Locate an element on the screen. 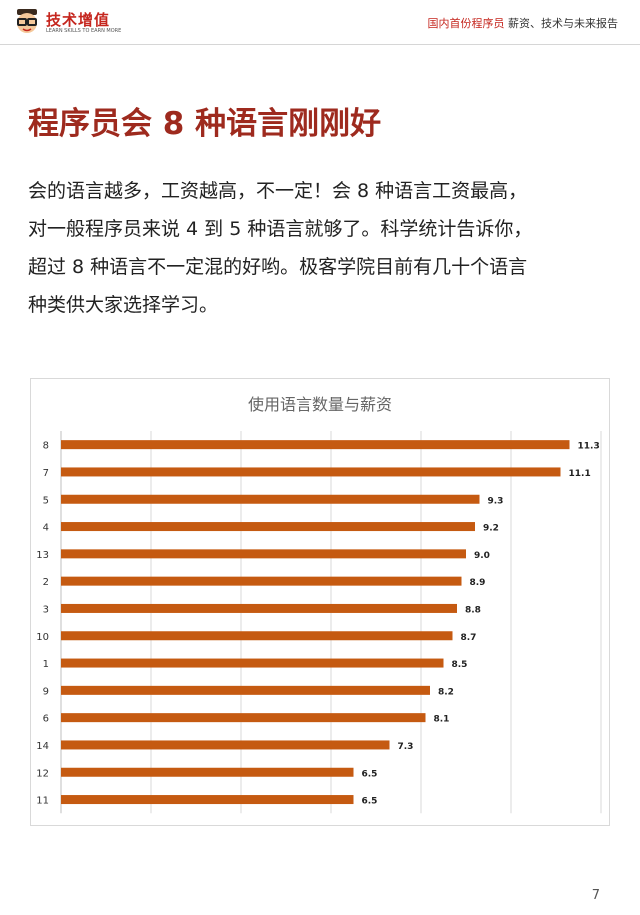 This screenshot has height=915, width=640. category-label: 9 is located at coordinates (46, 691).